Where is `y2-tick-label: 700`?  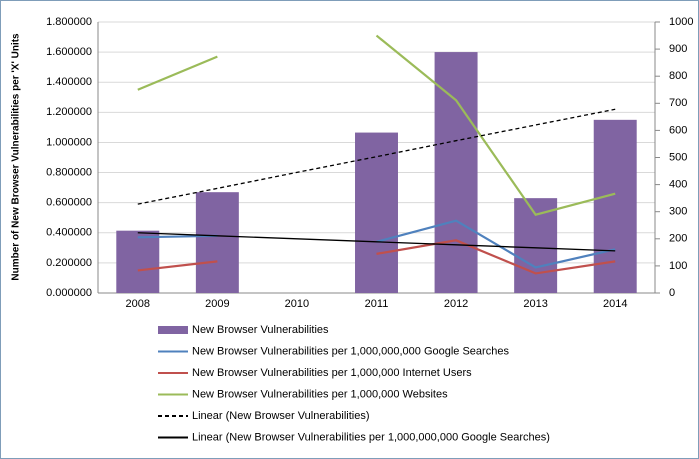
y2-tick-label: 700 is located at coordinates (678, 103).